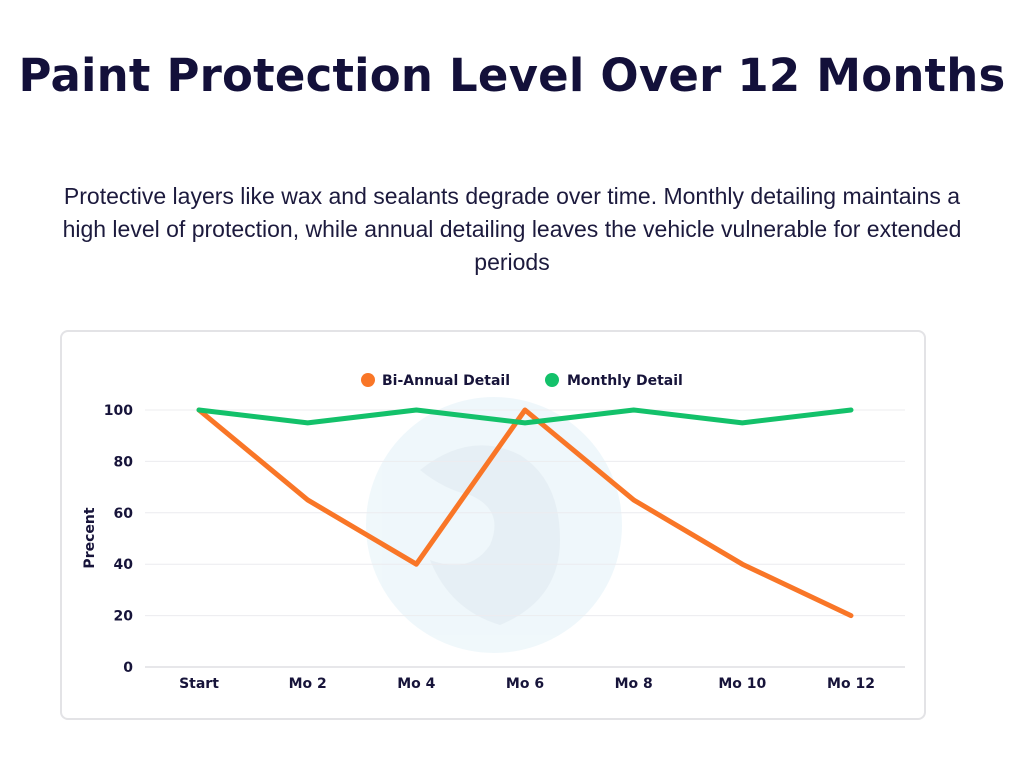  I want to click on watermark-logo, so click(494, 525).